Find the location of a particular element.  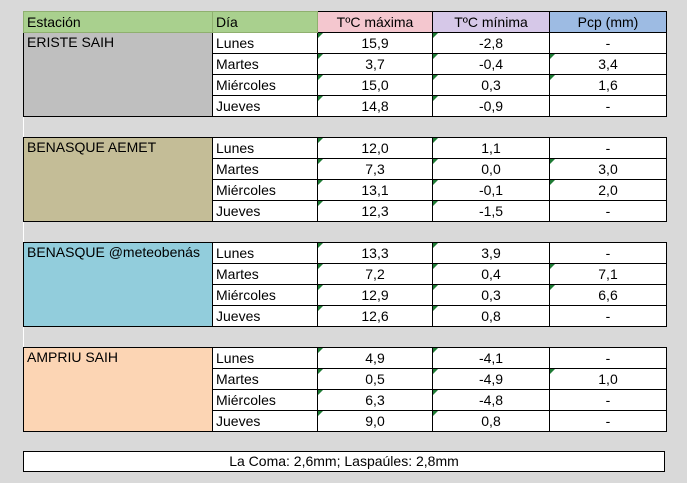

header-day: Día is located at coordinates (265, 22).